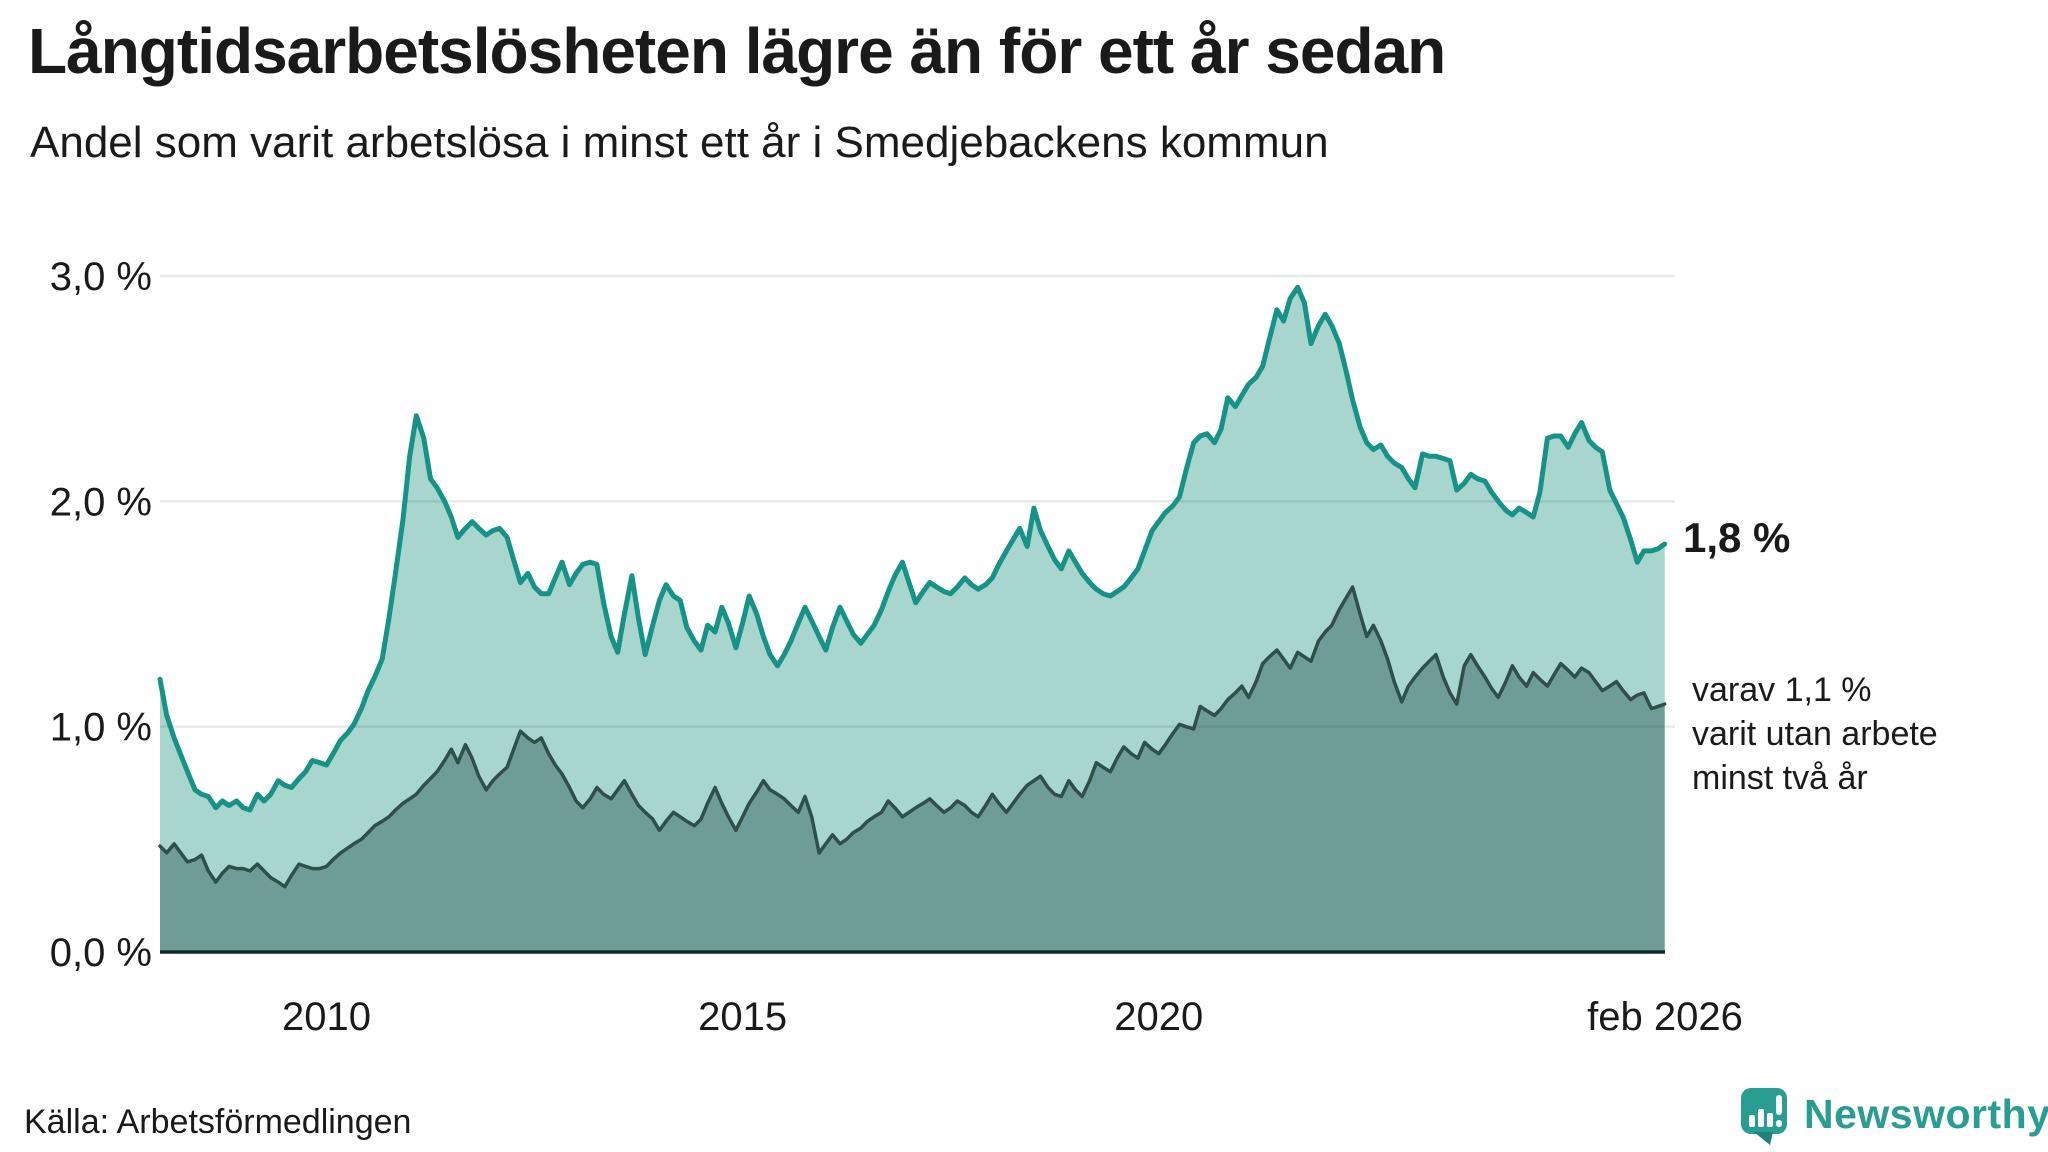  Describe the element at coordinates (742, 1017) in the screenshot. I see `x-tick-label: 2015` at that location.